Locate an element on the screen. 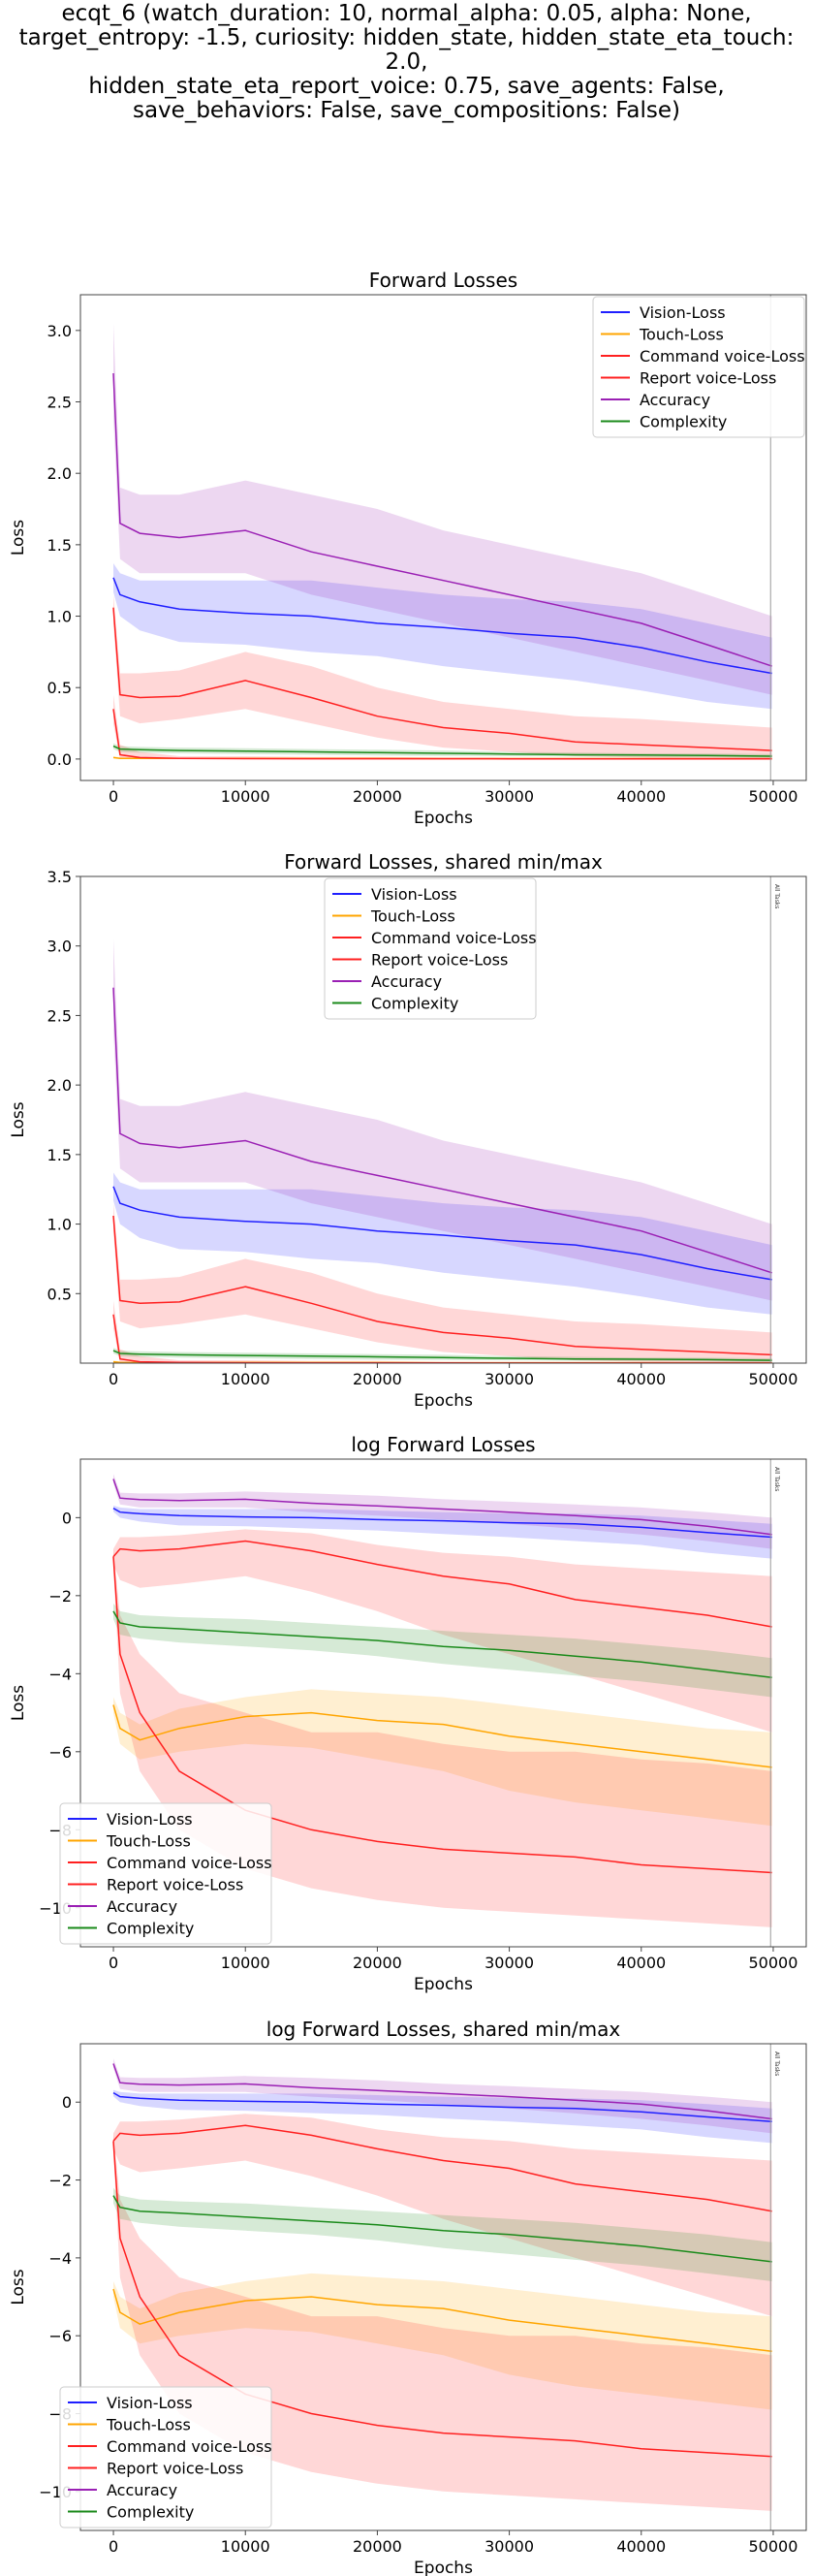  chart-title: Forward Losses, shared min/max is located at coordinates (443, 862).